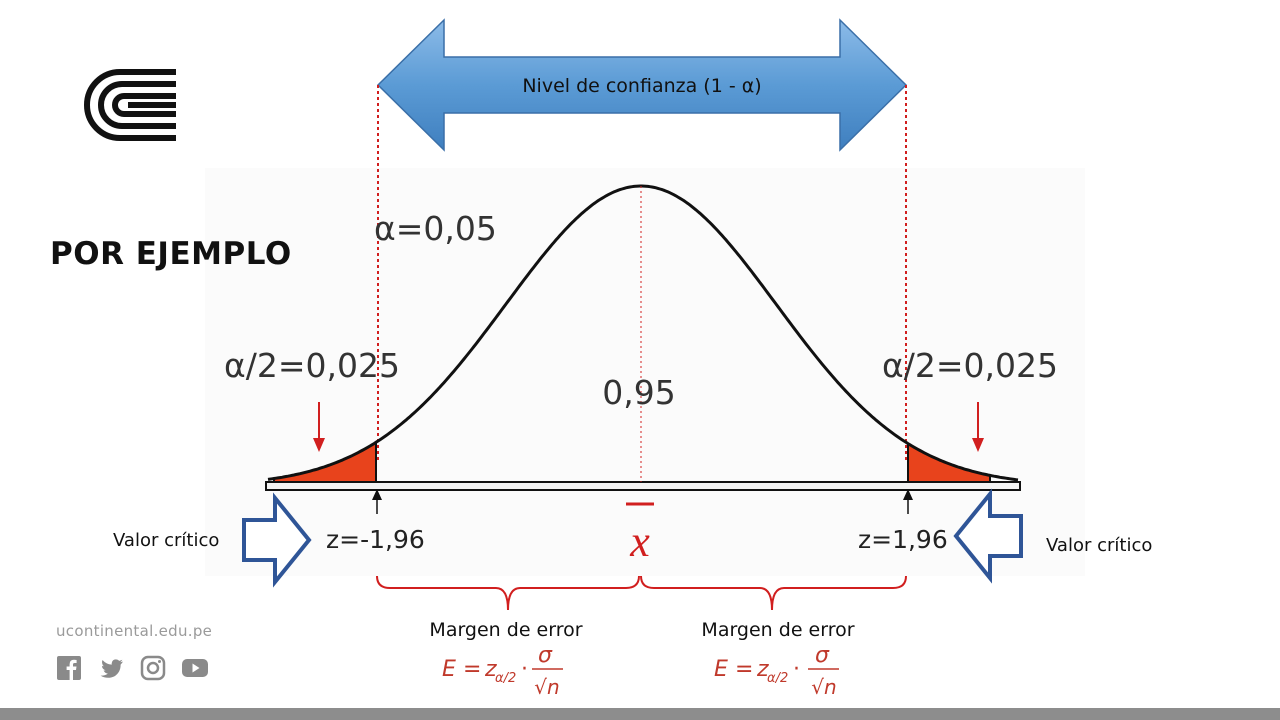 Image resolution: width=1280 pixels, height=720 pixels. What do you see at coordinates (375, 539) in the screenshot?
I see `z-left-label: z=-1,96` at bounding box center [375, 539].